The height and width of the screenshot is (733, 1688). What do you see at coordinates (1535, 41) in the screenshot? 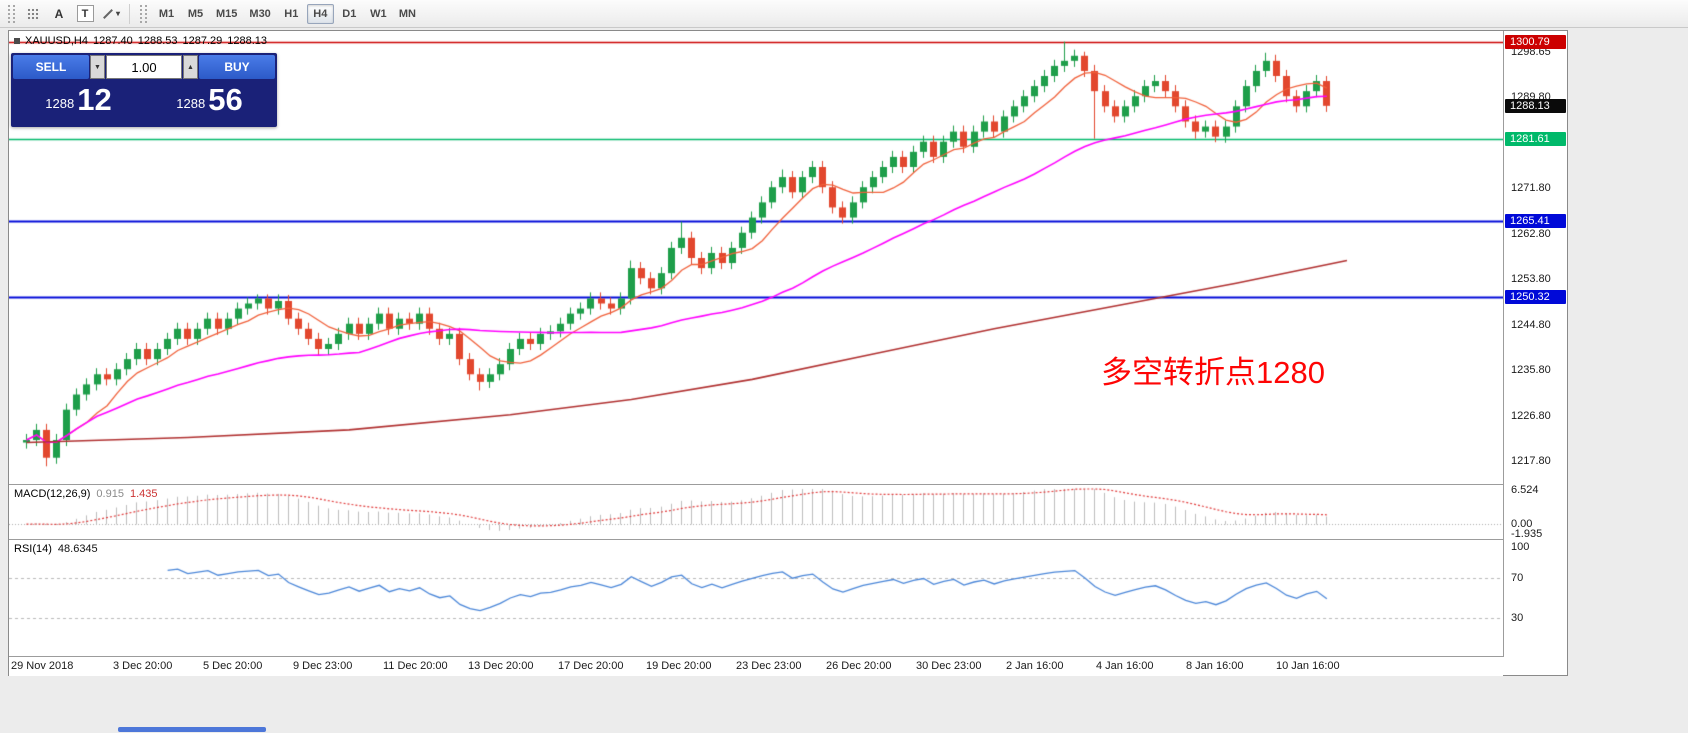
I see `level-price-badge: 1300.79` at bounding box center [1535, 41].